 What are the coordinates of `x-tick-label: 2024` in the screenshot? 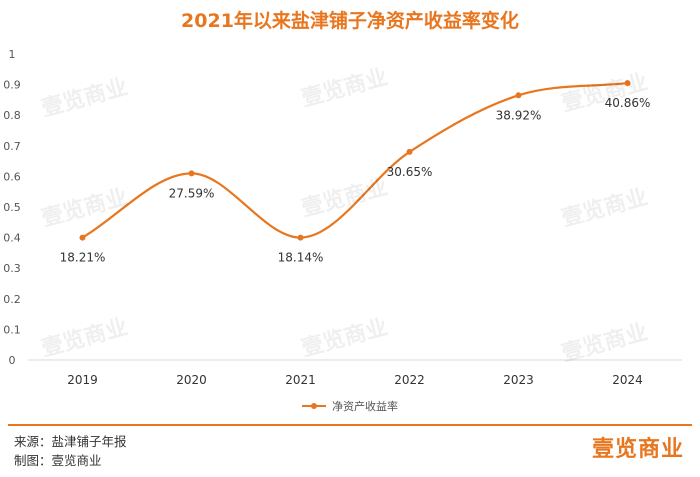 It's located at (627, 380).